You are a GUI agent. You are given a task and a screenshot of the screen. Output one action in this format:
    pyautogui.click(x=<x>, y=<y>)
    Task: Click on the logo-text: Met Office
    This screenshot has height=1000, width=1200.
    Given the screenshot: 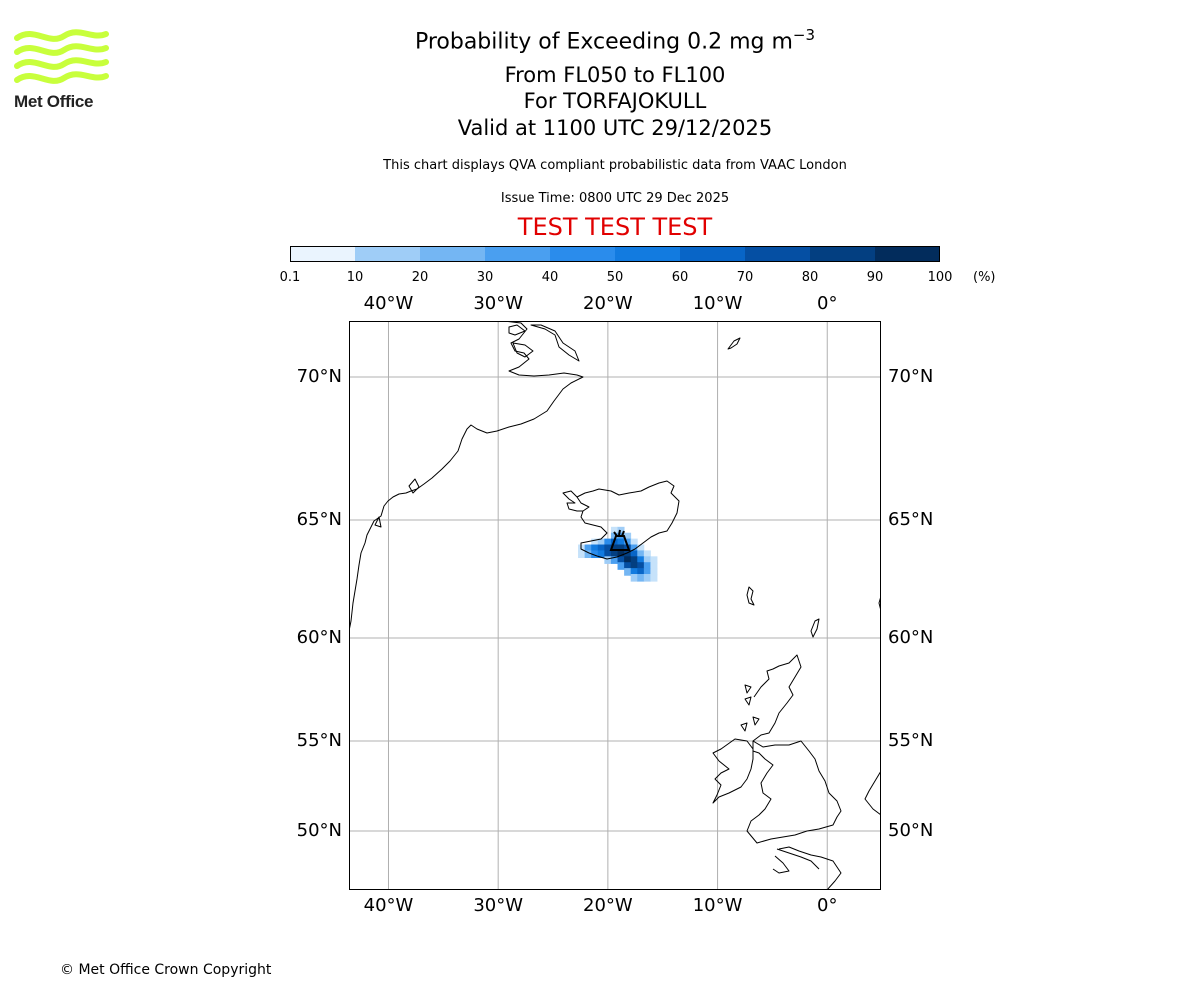 What is the action you would take?
    pyautogui.click(x=54, y=101)
    